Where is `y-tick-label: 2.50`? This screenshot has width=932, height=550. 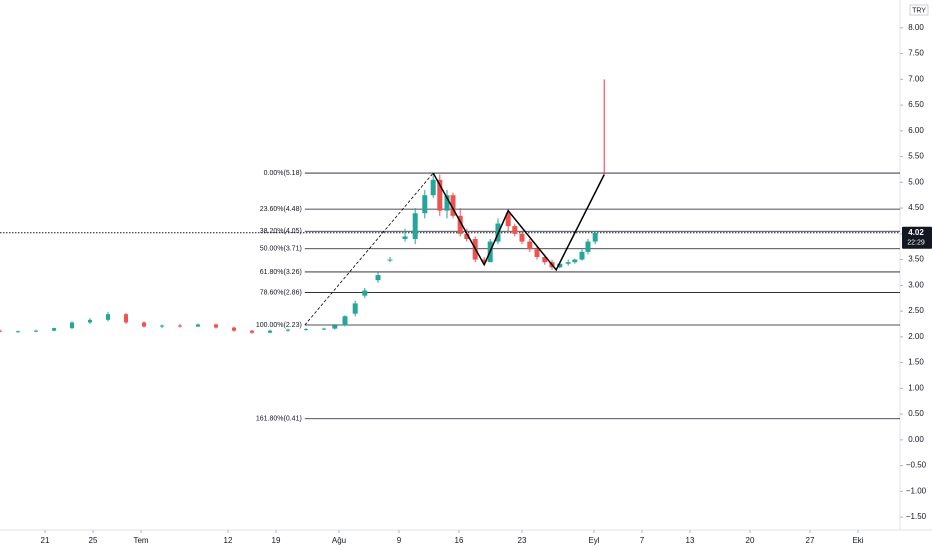 y-tick-label: 2.50 is located at coordinates (916, 310).